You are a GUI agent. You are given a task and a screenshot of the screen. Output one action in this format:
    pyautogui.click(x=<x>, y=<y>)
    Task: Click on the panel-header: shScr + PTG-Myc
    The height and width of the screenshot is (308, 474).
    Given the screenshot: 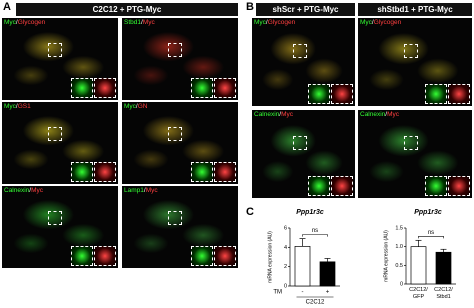 What is the action you would take?
    pyautogui.click(x=305, y=9)
    